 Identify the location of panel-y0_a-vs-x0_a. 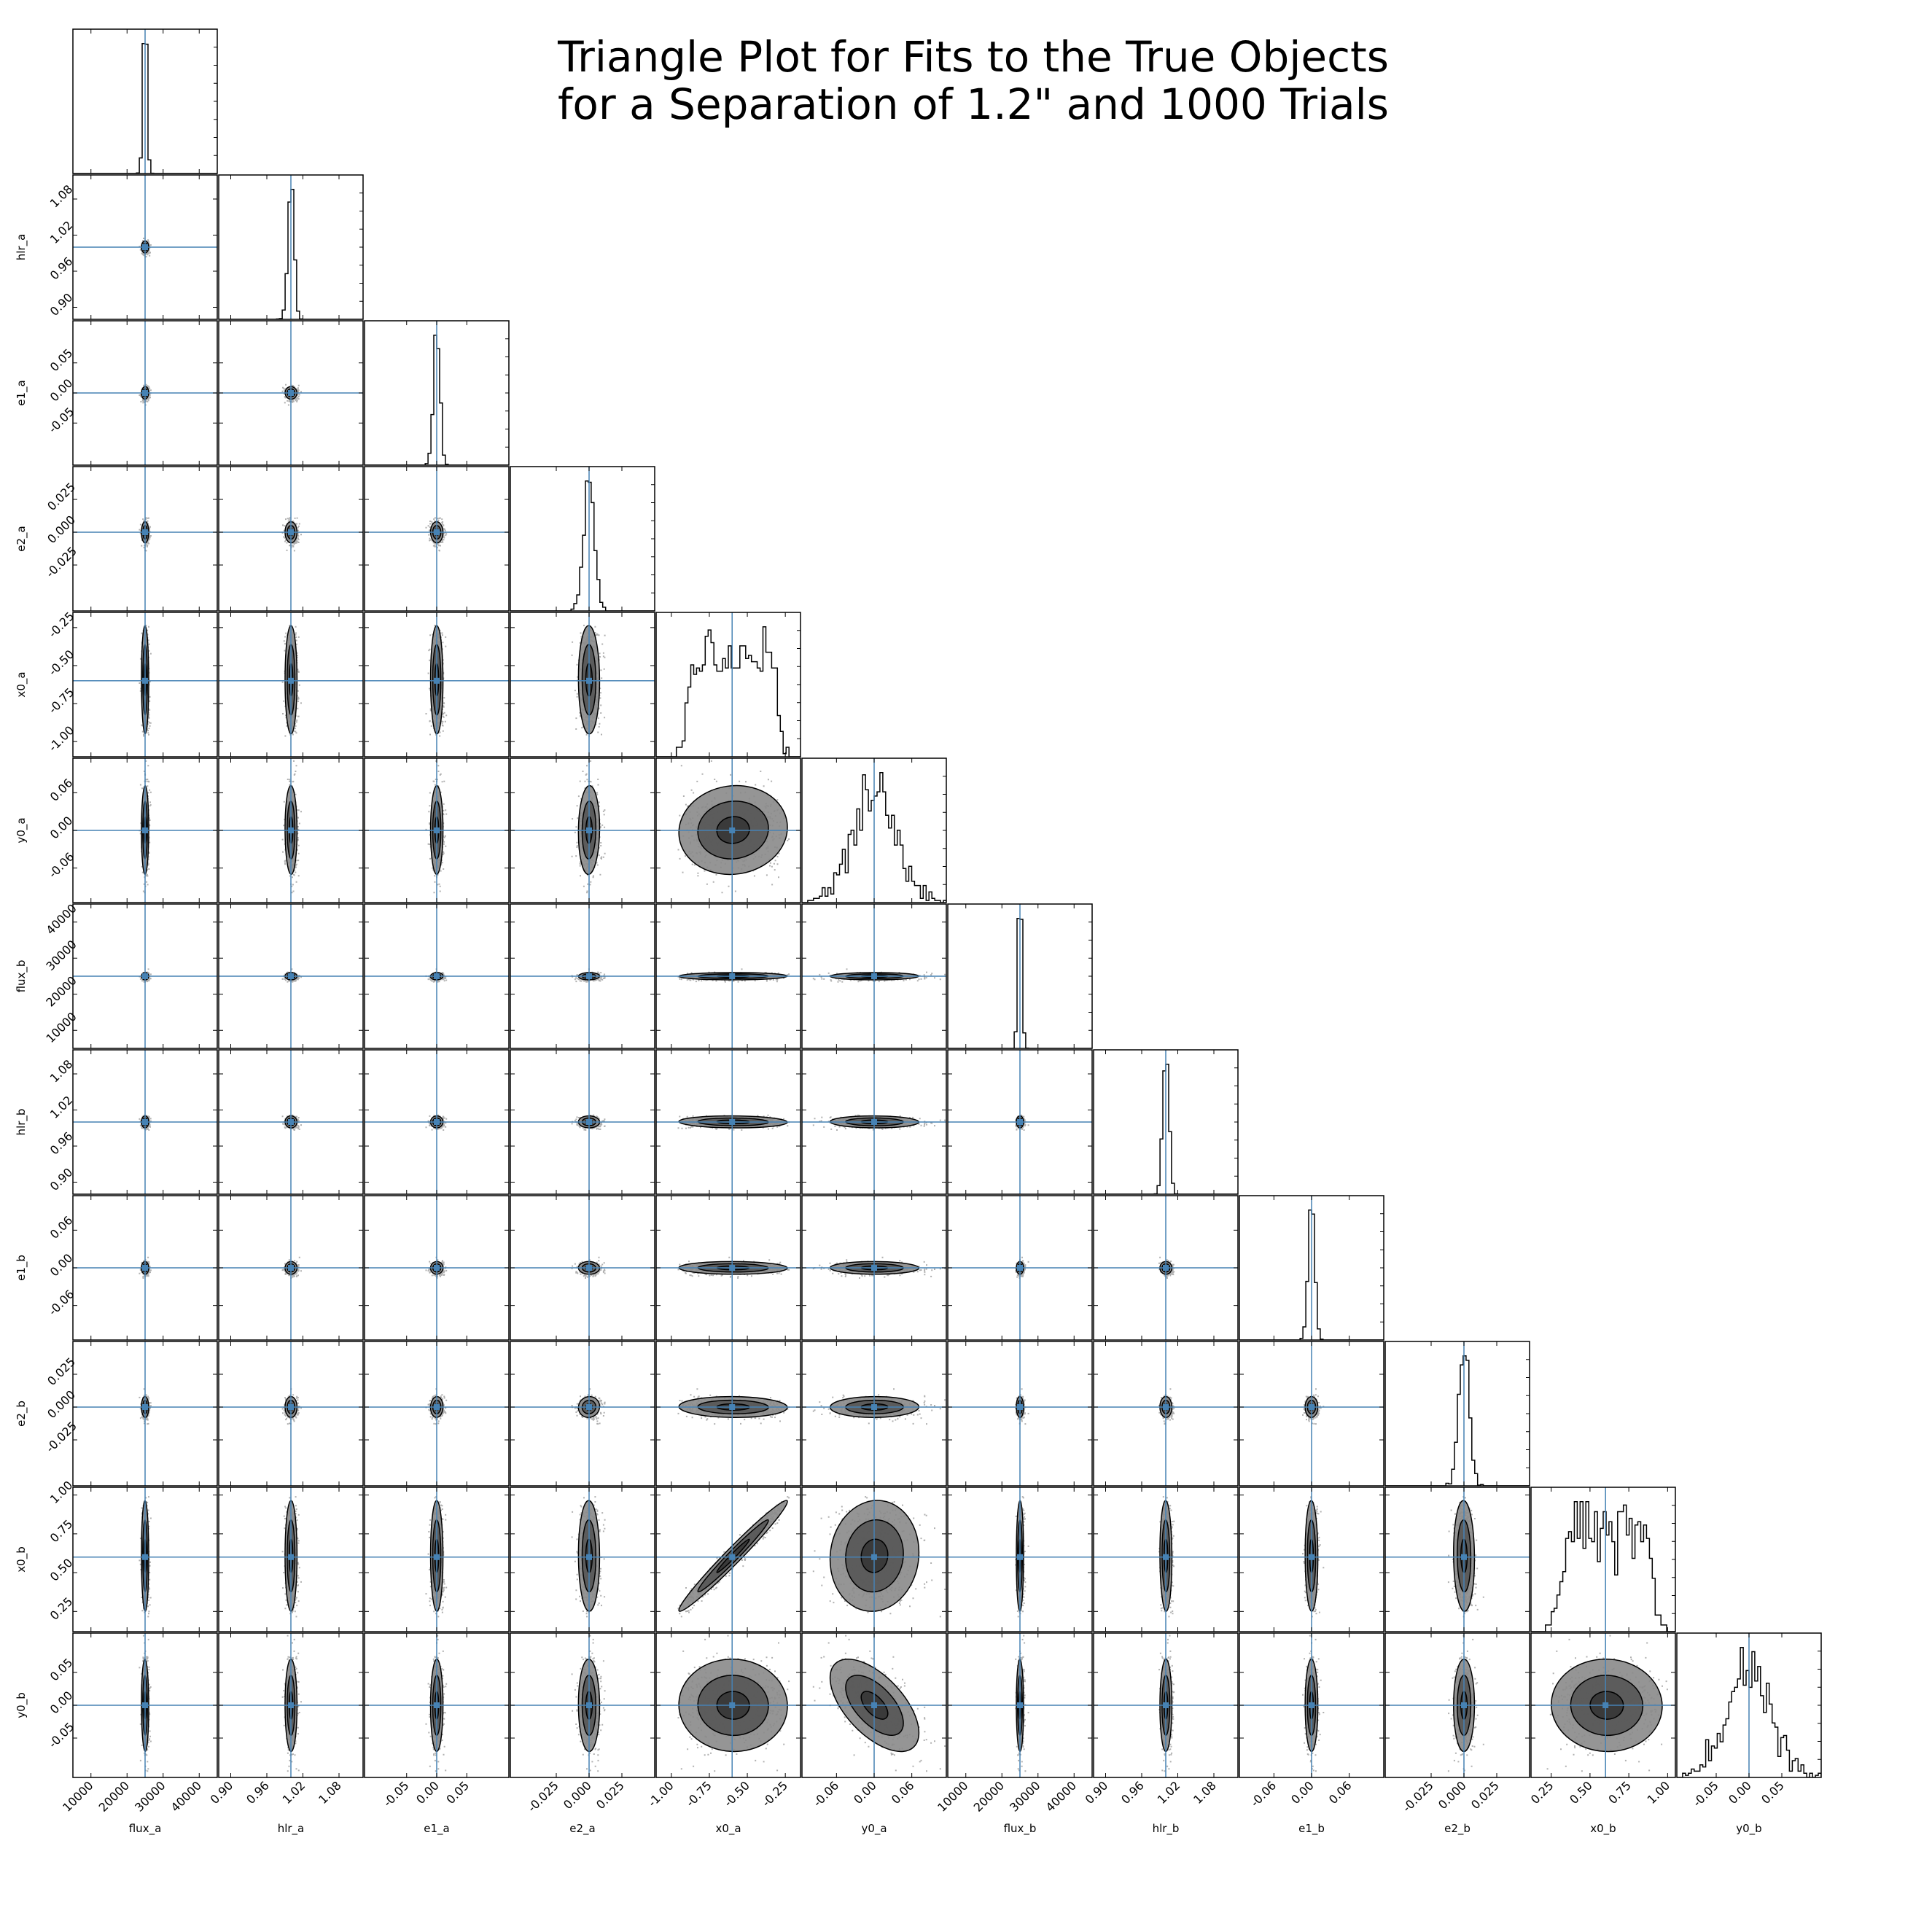
(728, 830).